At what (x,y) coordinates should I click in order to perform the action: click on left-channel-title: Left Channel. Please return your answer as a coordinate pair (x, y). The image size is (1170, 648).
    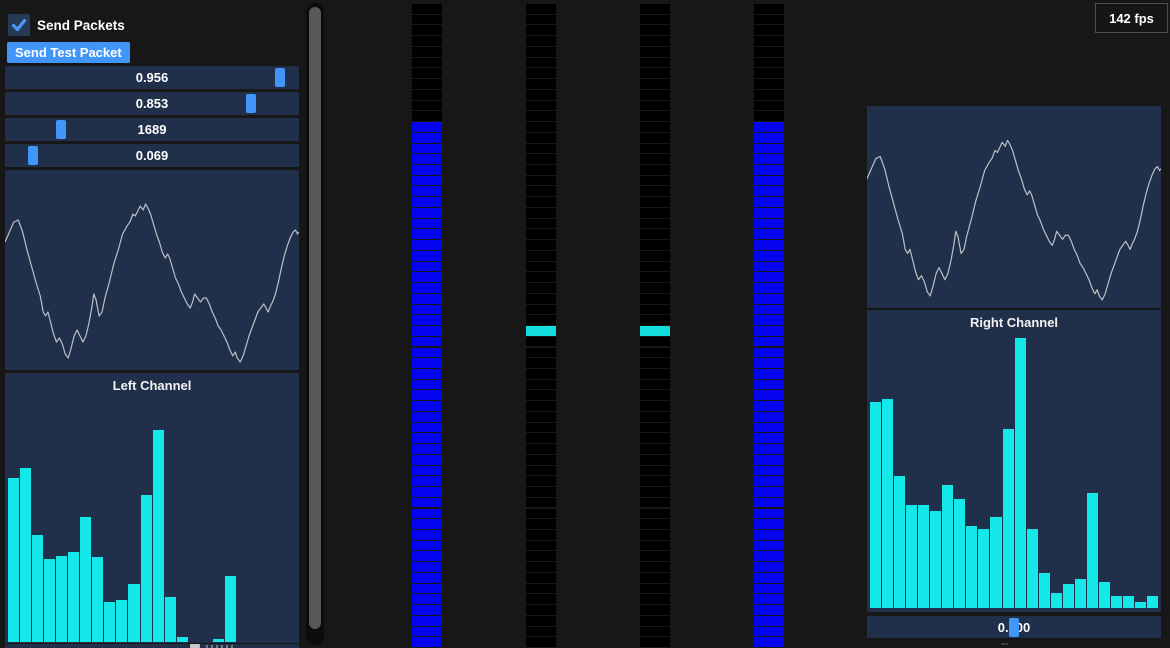
    Looking at the image, I should click on (152, 385).